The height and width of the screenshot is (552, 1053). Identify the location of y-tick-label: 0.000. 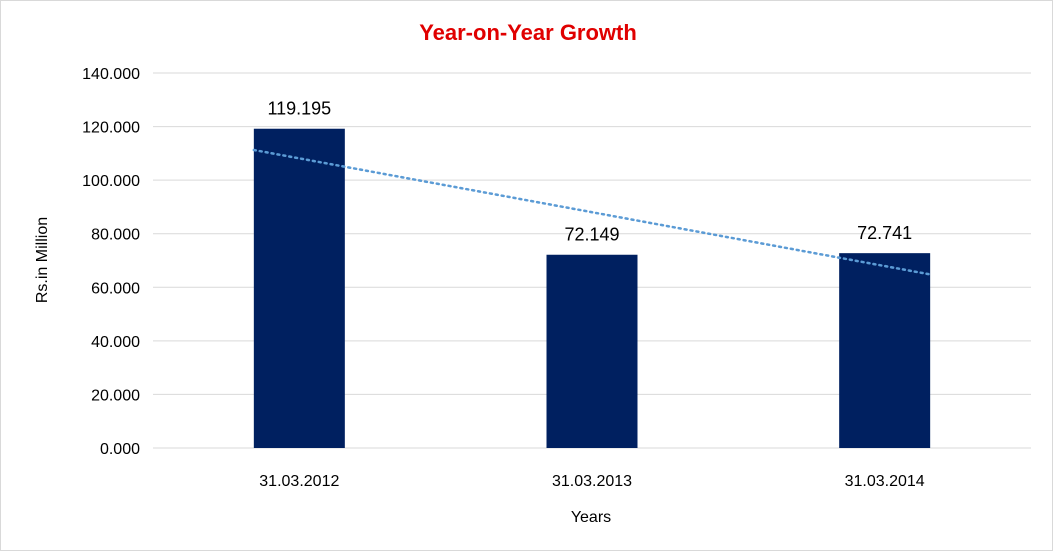
(120, 449).